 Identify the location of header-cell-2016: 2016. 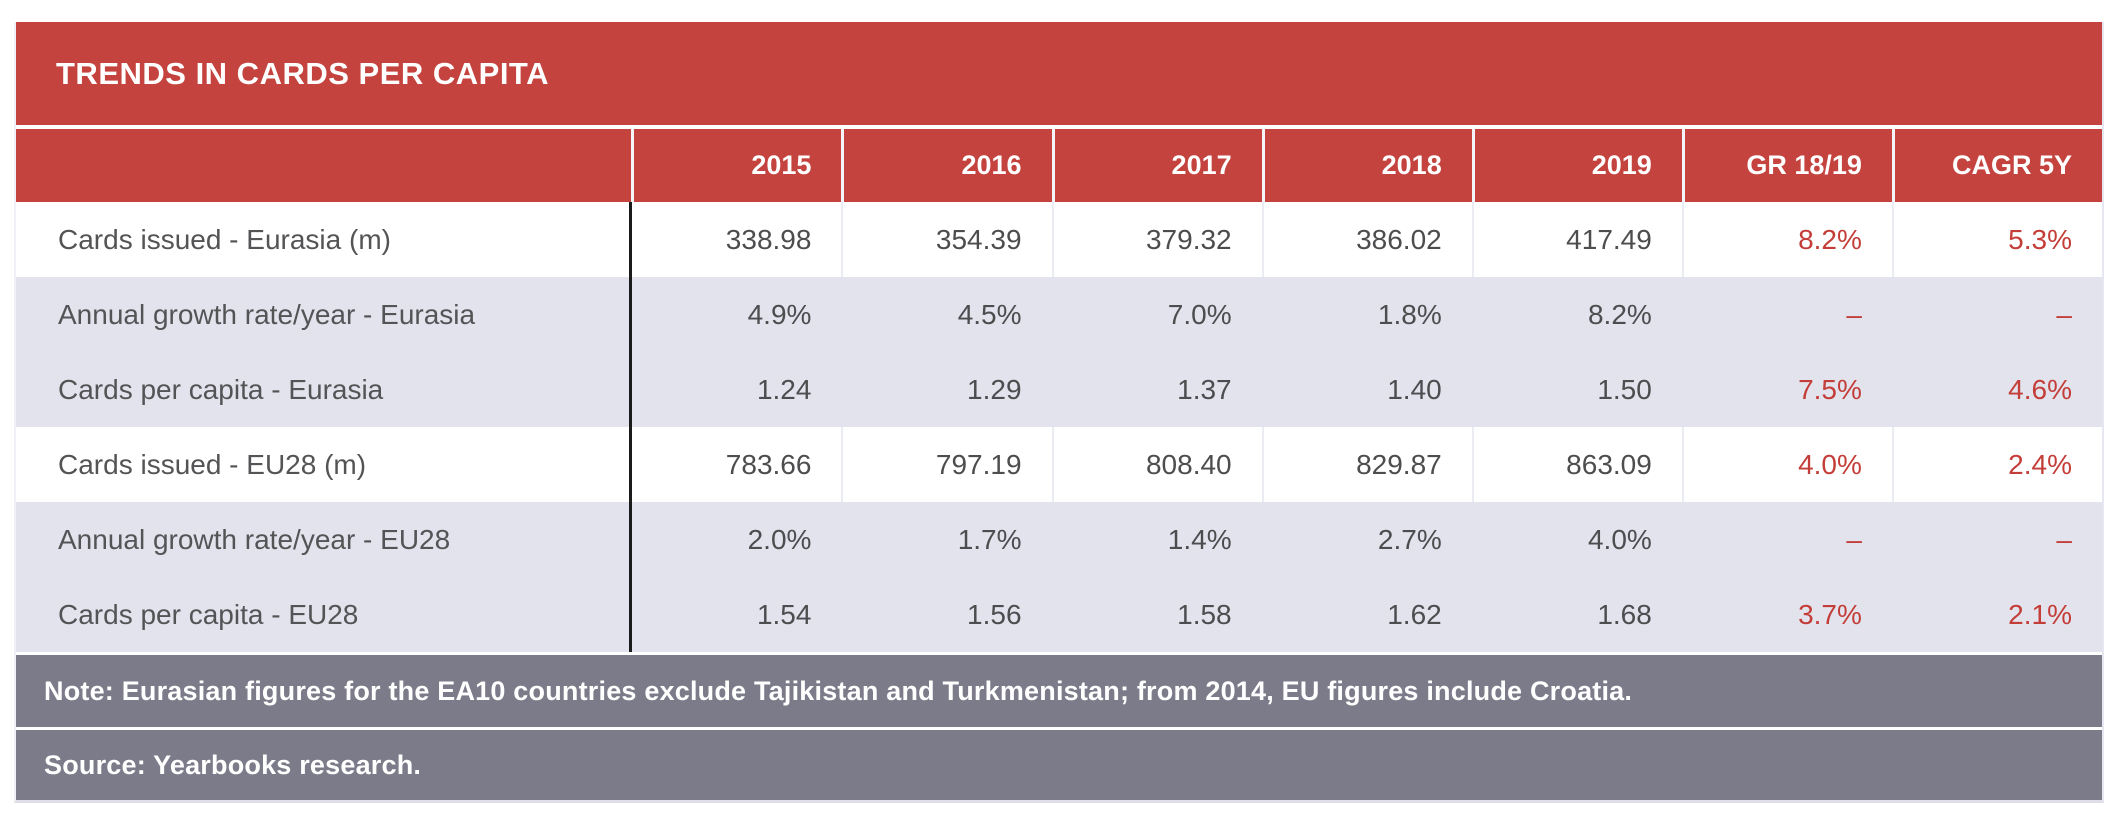
(946, 165).